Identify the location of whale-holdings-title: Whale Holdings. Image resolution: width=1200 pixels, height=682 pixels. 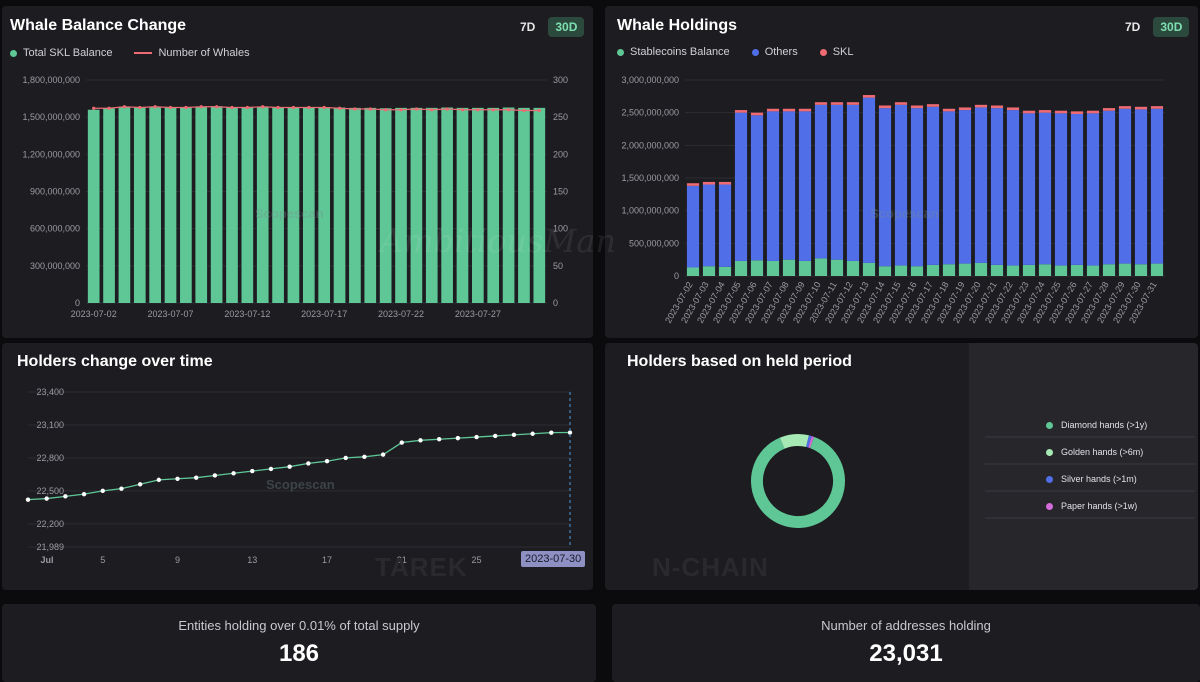
(677, 25).